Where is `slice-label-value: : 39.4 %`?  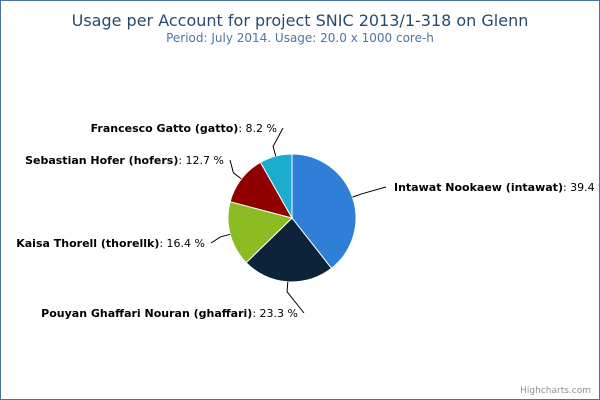 slice-label-value: : 39.4 % is located at coordinates (581, 187).